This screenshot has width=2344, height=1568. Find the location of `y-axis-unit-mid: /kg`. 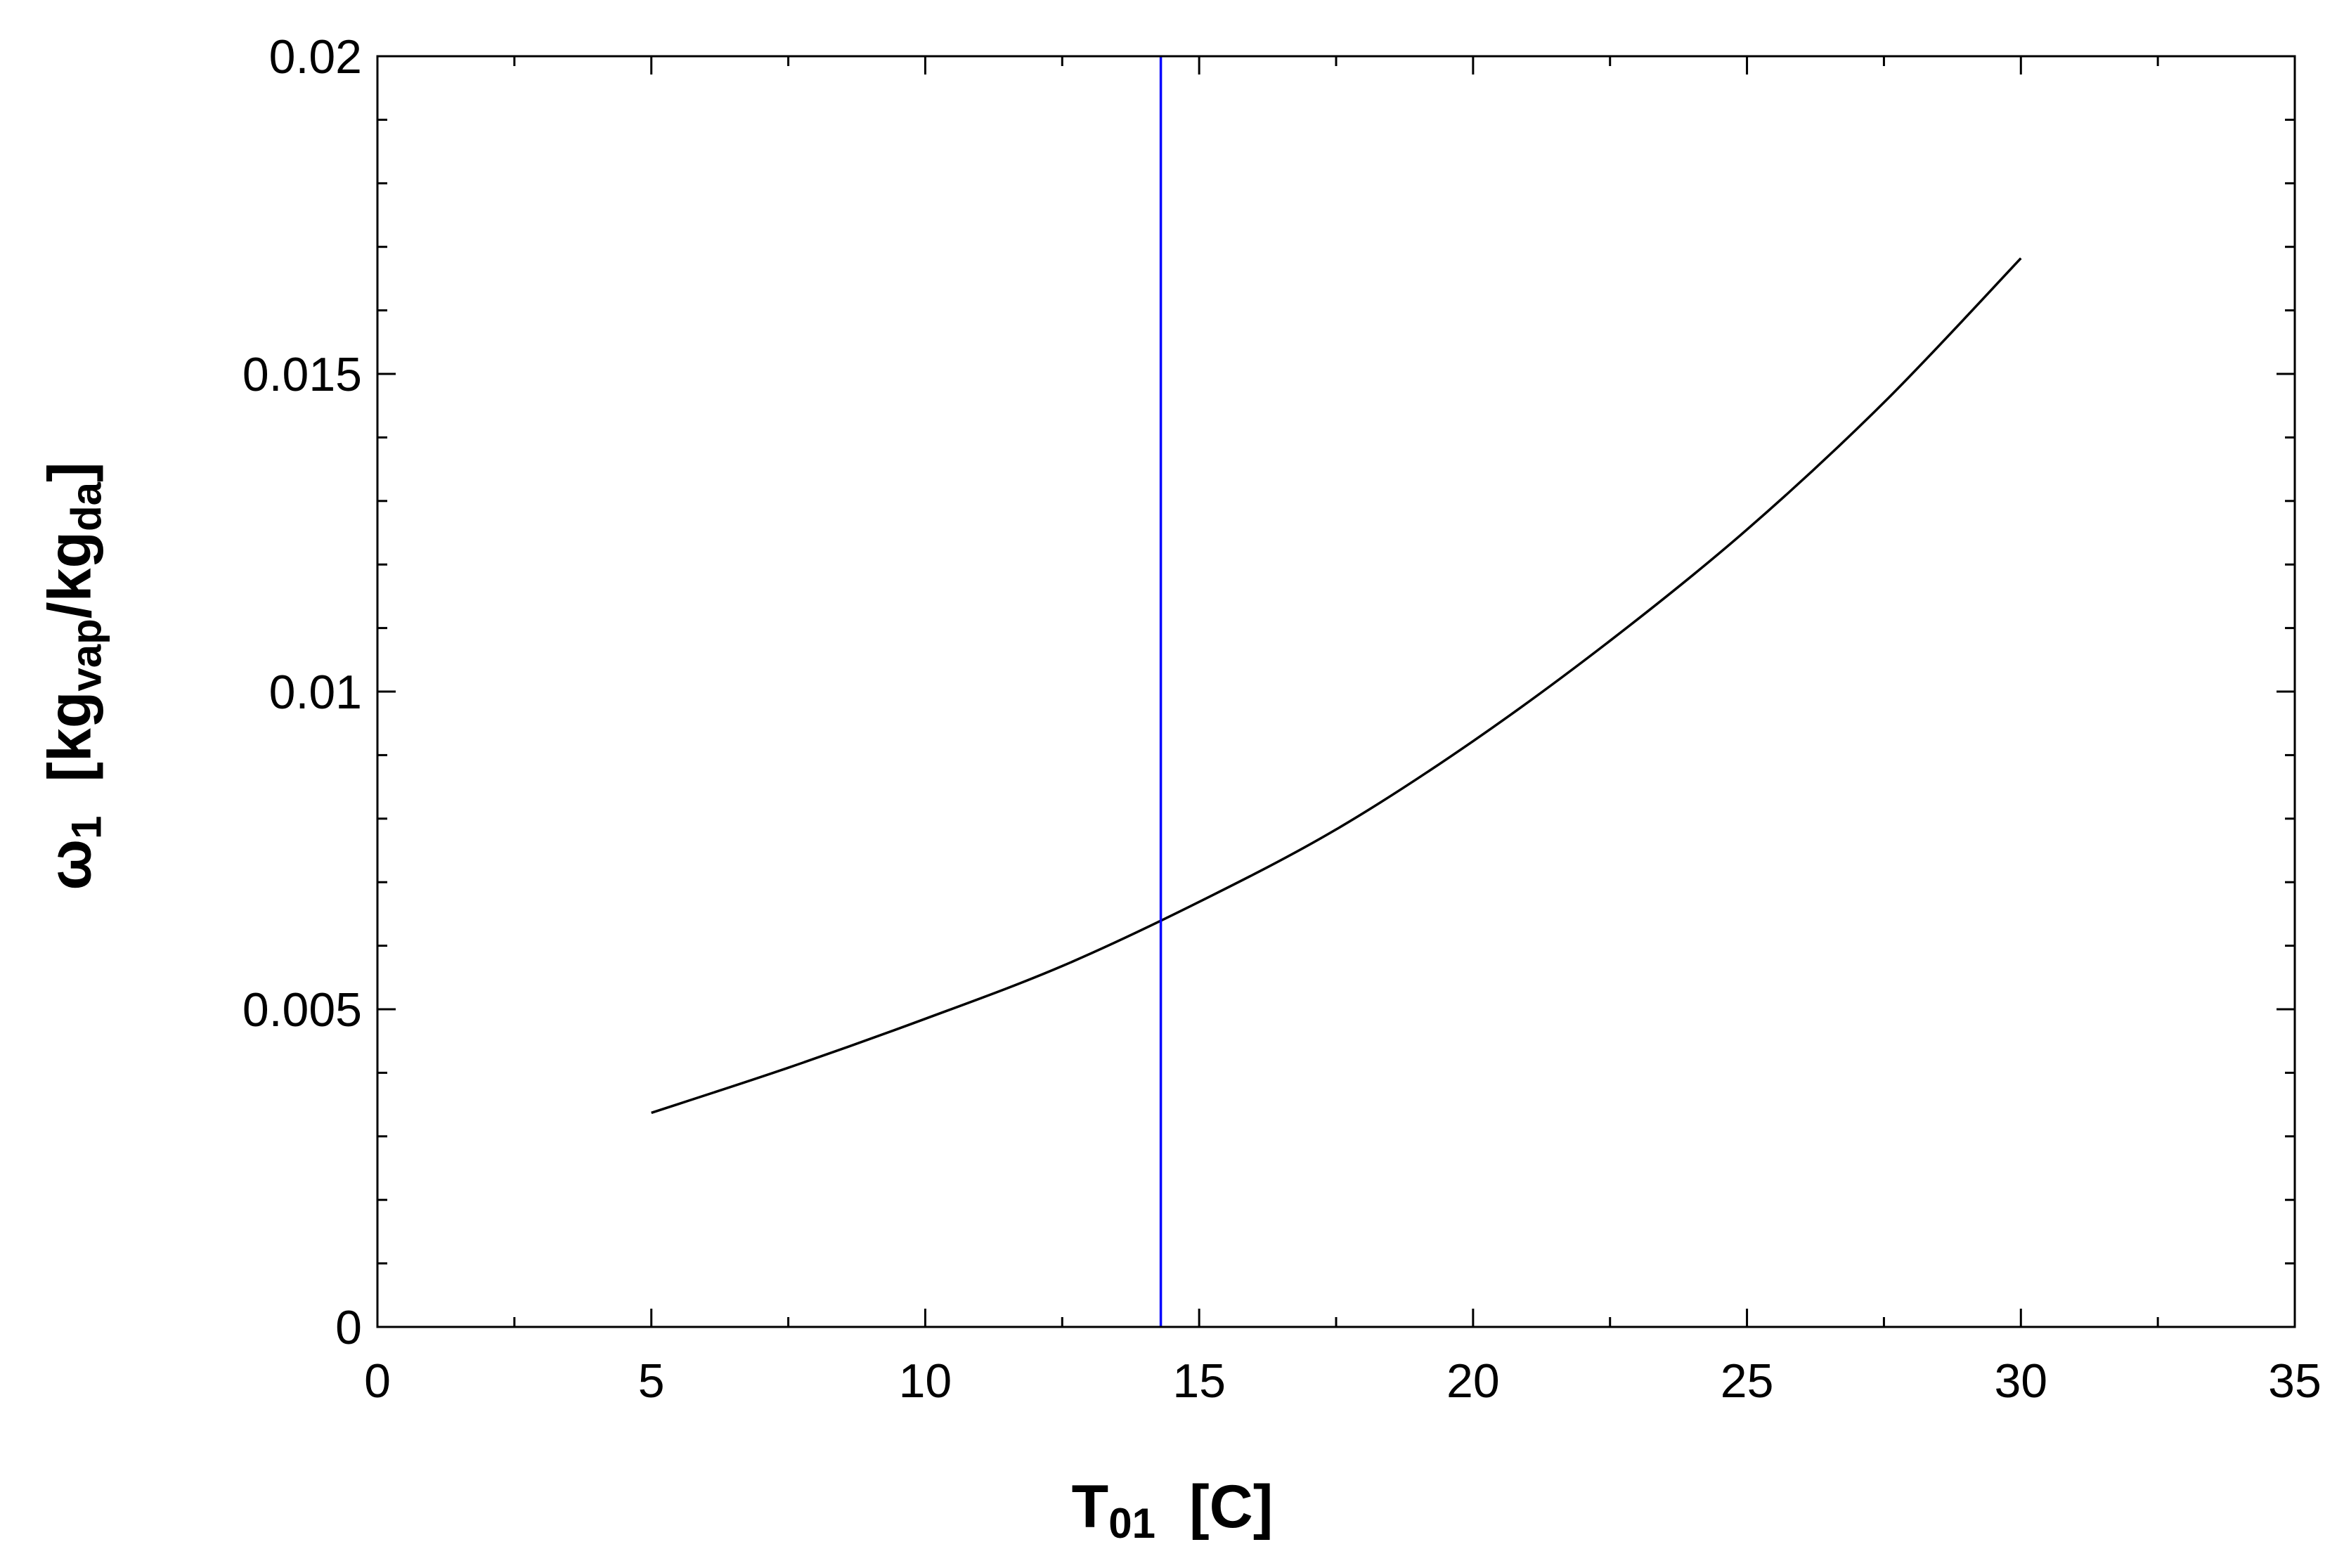

y-axis-unit-mid: /kg is located at coordinates (70, 575).